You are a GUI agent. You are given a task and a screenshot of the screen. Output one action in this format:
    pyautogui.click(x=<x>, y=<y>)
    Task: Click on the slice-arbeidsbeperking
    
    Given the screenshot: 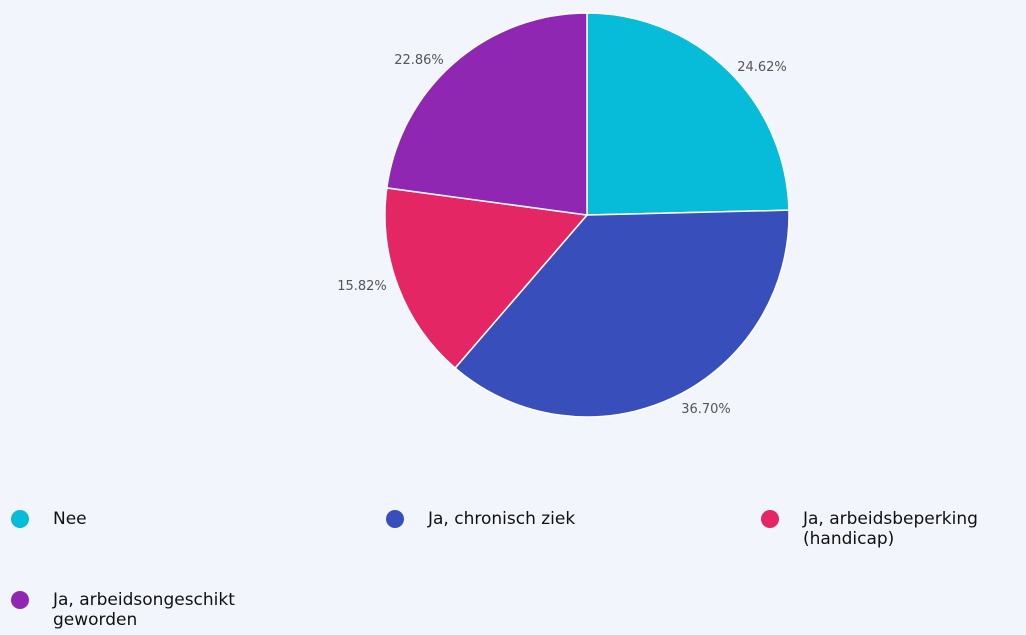 What is the action you would take?
    pyautogui.click(x=486, y=278)
    